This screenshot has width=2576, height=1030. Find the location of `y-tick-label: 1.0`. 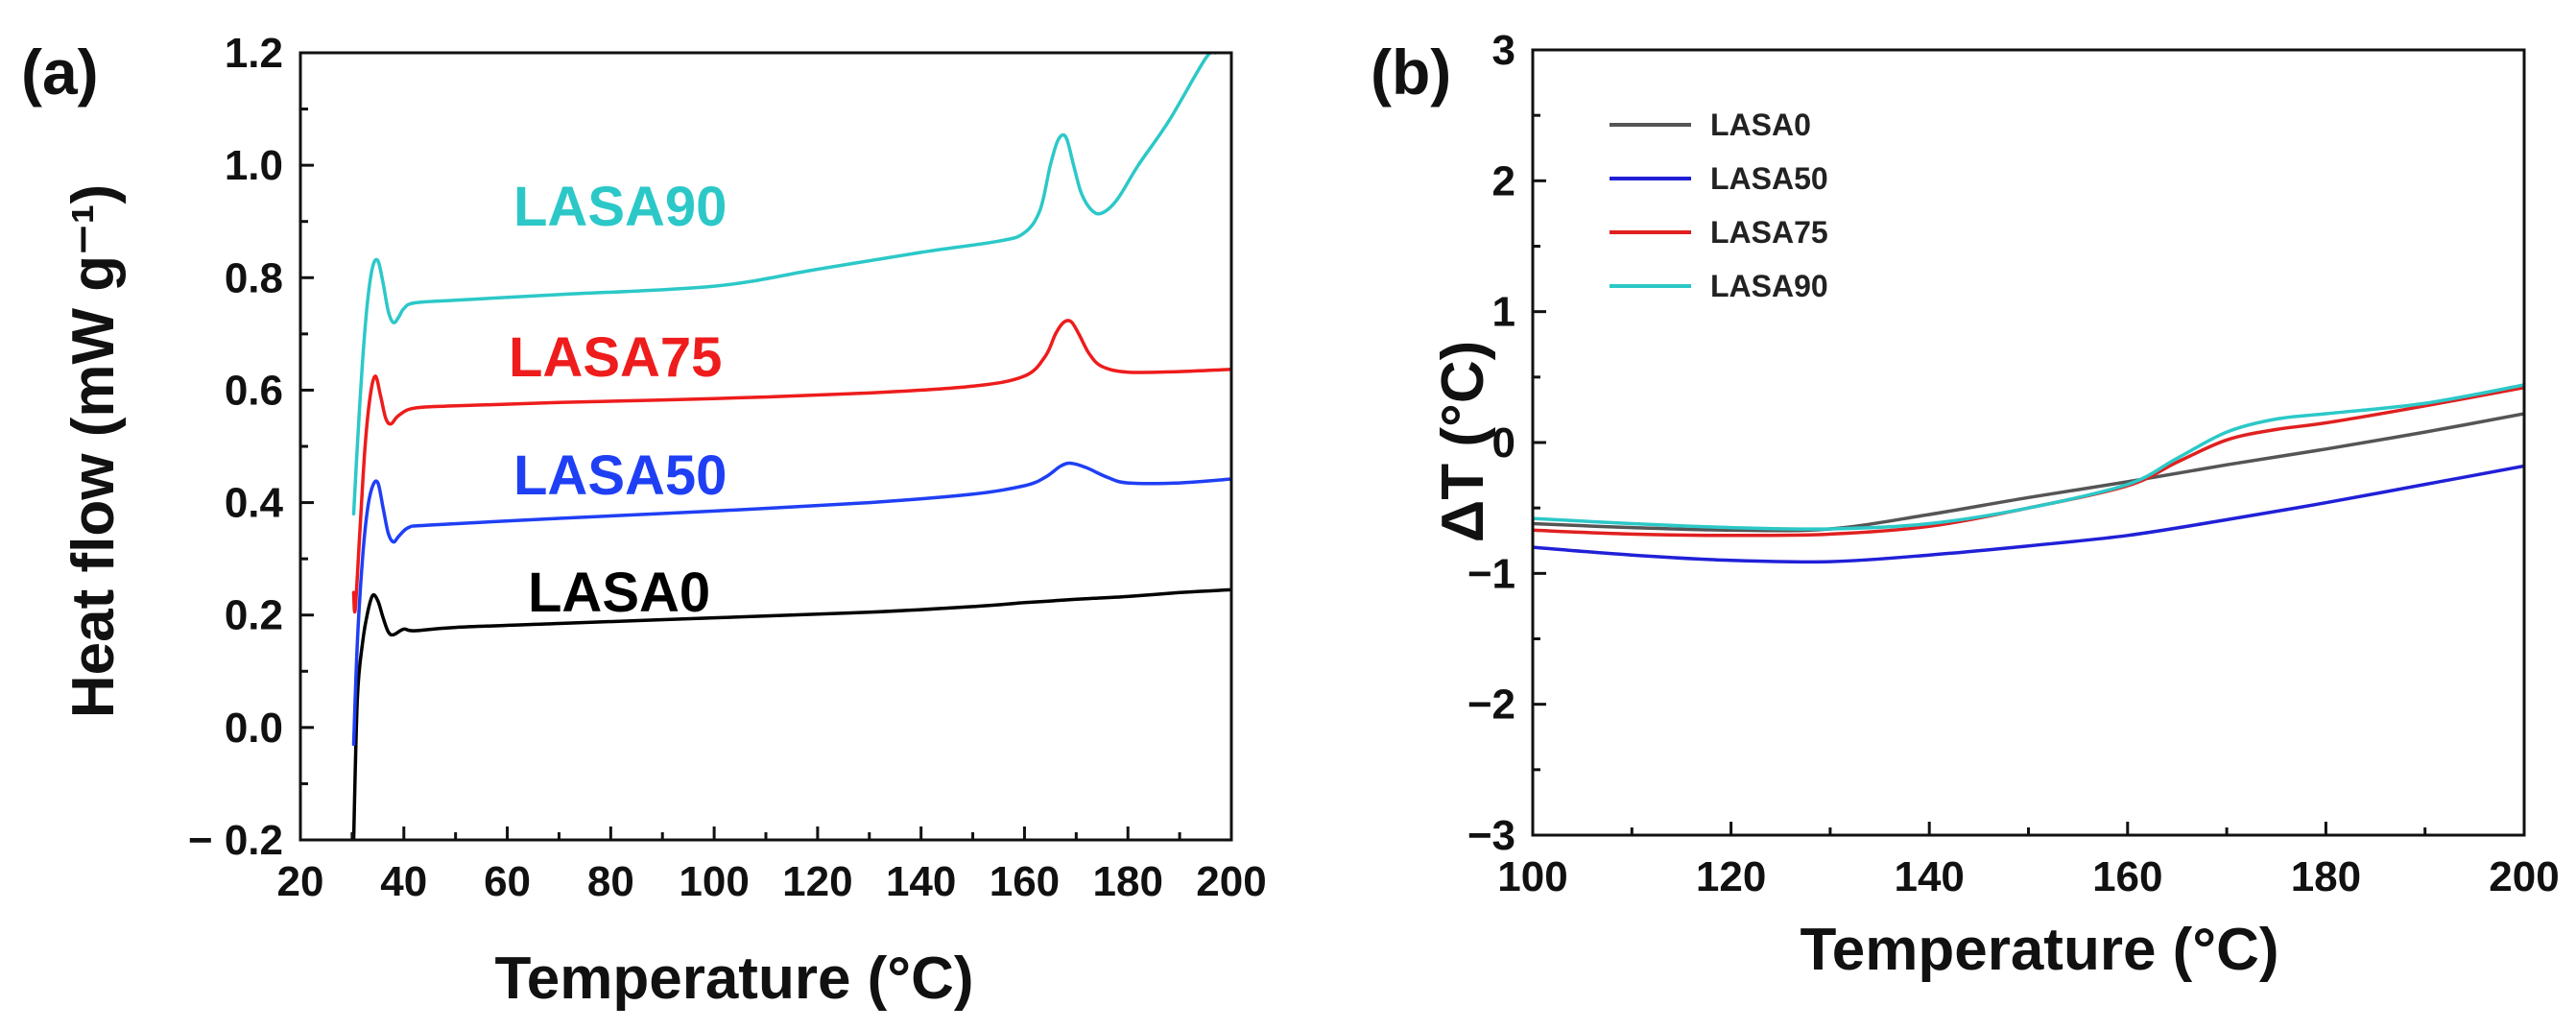

y-tick-label: 1.0 is located at coordinates (254, 165).